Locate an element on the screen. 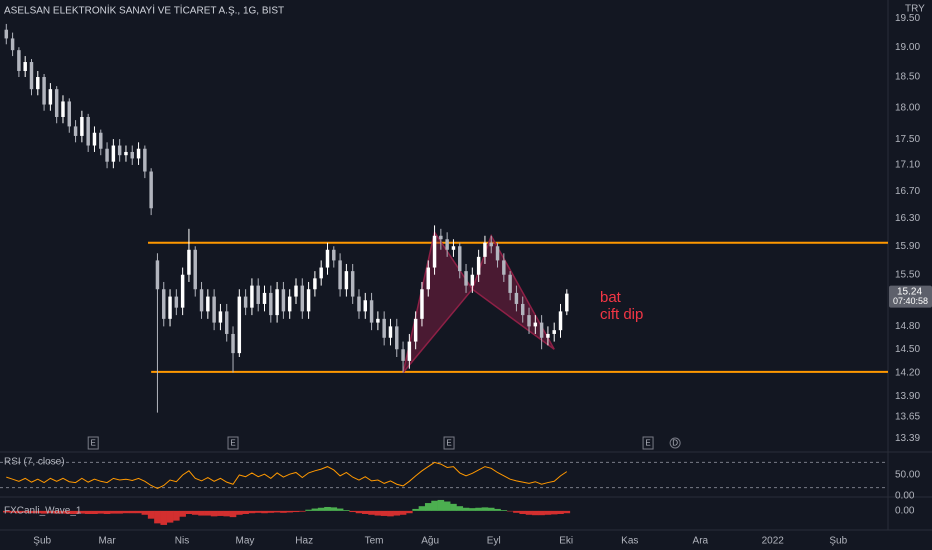  x-tick-label: Eyl is located at coordinates (494, 541).